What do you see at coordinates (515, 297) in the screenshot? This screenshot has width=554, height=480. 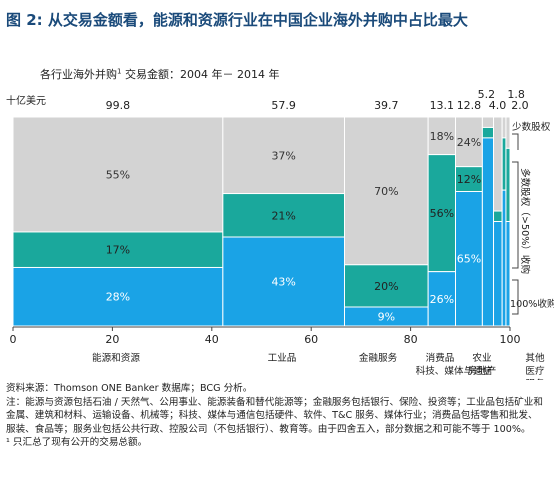 I see `legend-bracket-full` at bounding box center [515, 297].